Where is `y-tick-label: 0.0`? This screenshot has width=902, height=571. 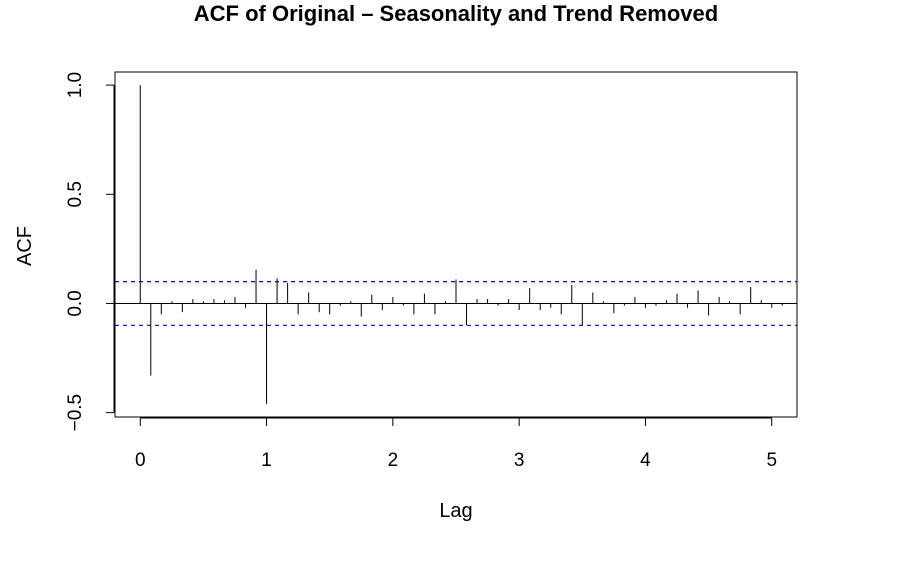 y-tick-label: 0.0 is located at coordinates (75, 303).